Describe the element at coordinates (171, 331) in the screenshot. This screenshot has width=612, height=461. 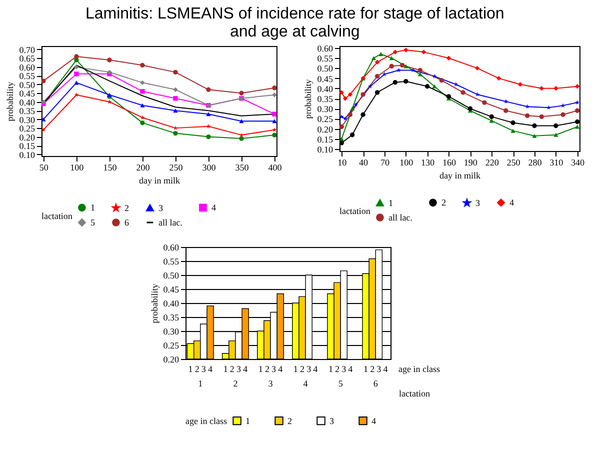
I see `y-tick-label: 0.30` at that location.